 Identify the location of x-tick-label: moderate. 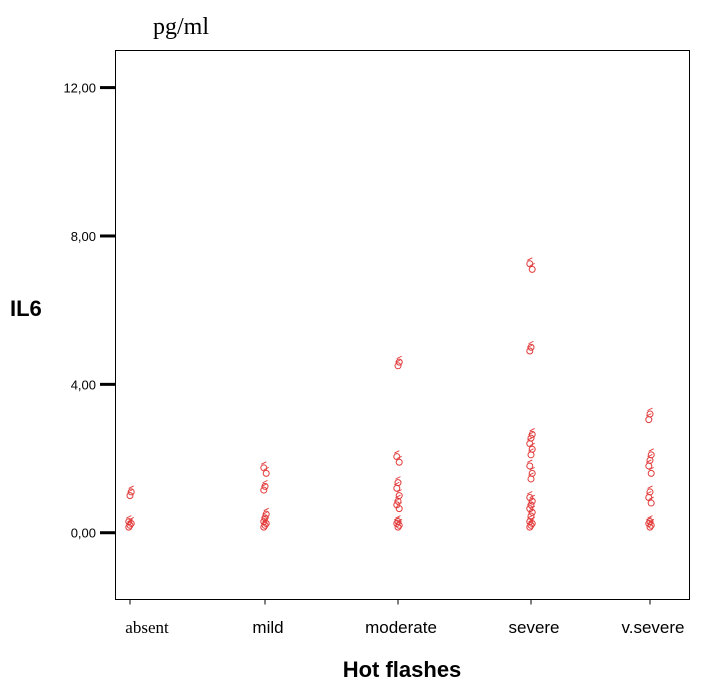
(401, 627).